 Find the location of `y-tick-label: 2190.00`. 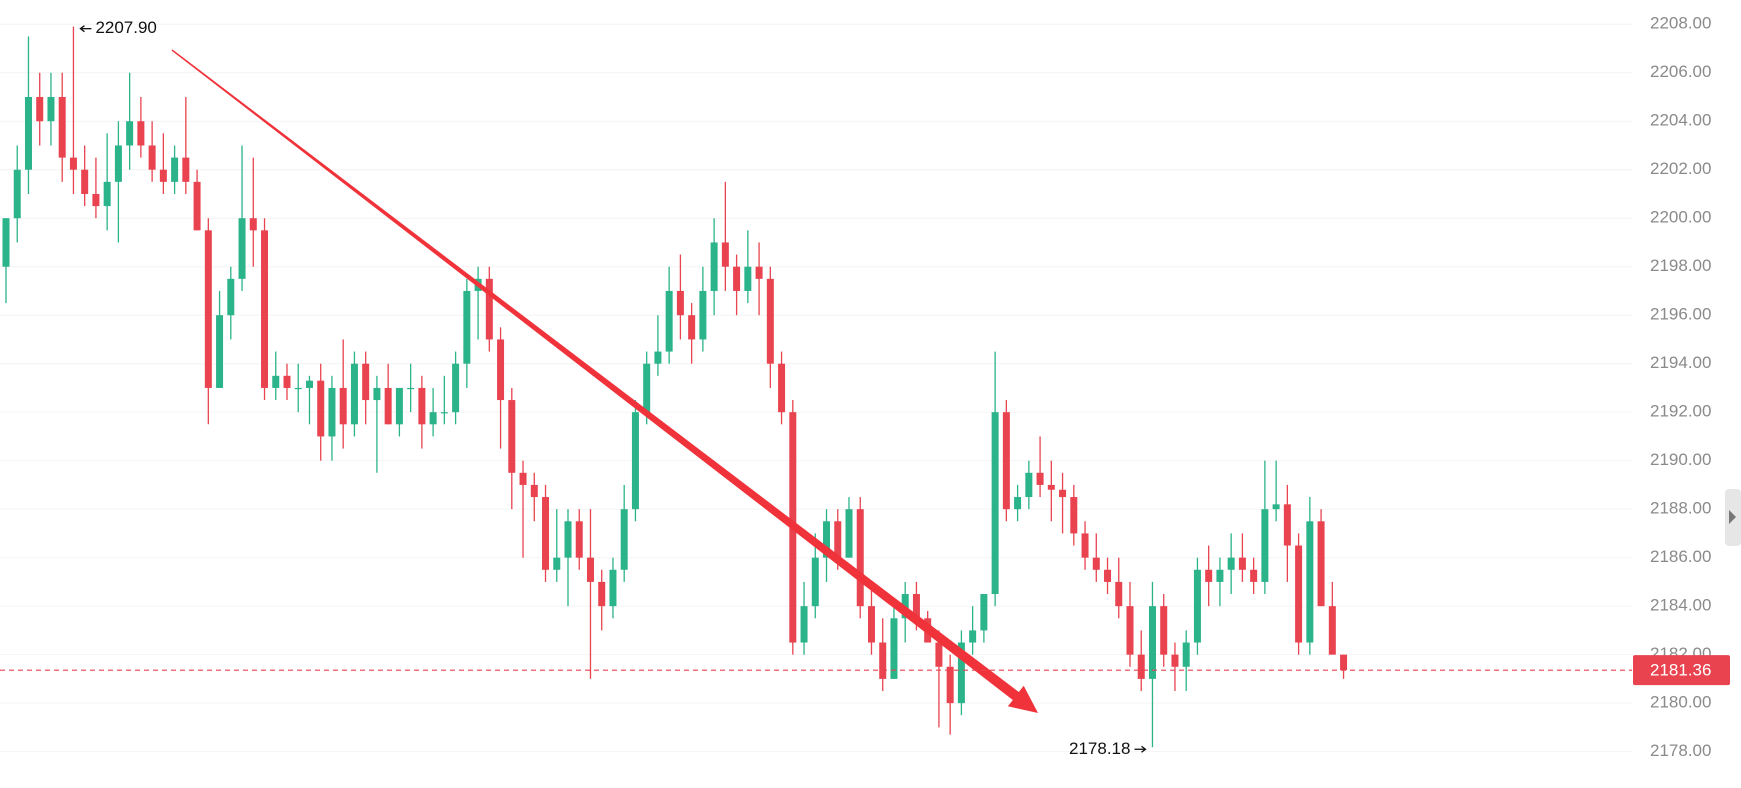

y-tick-label: 2190.00 is located at coordinates (1680, 459).